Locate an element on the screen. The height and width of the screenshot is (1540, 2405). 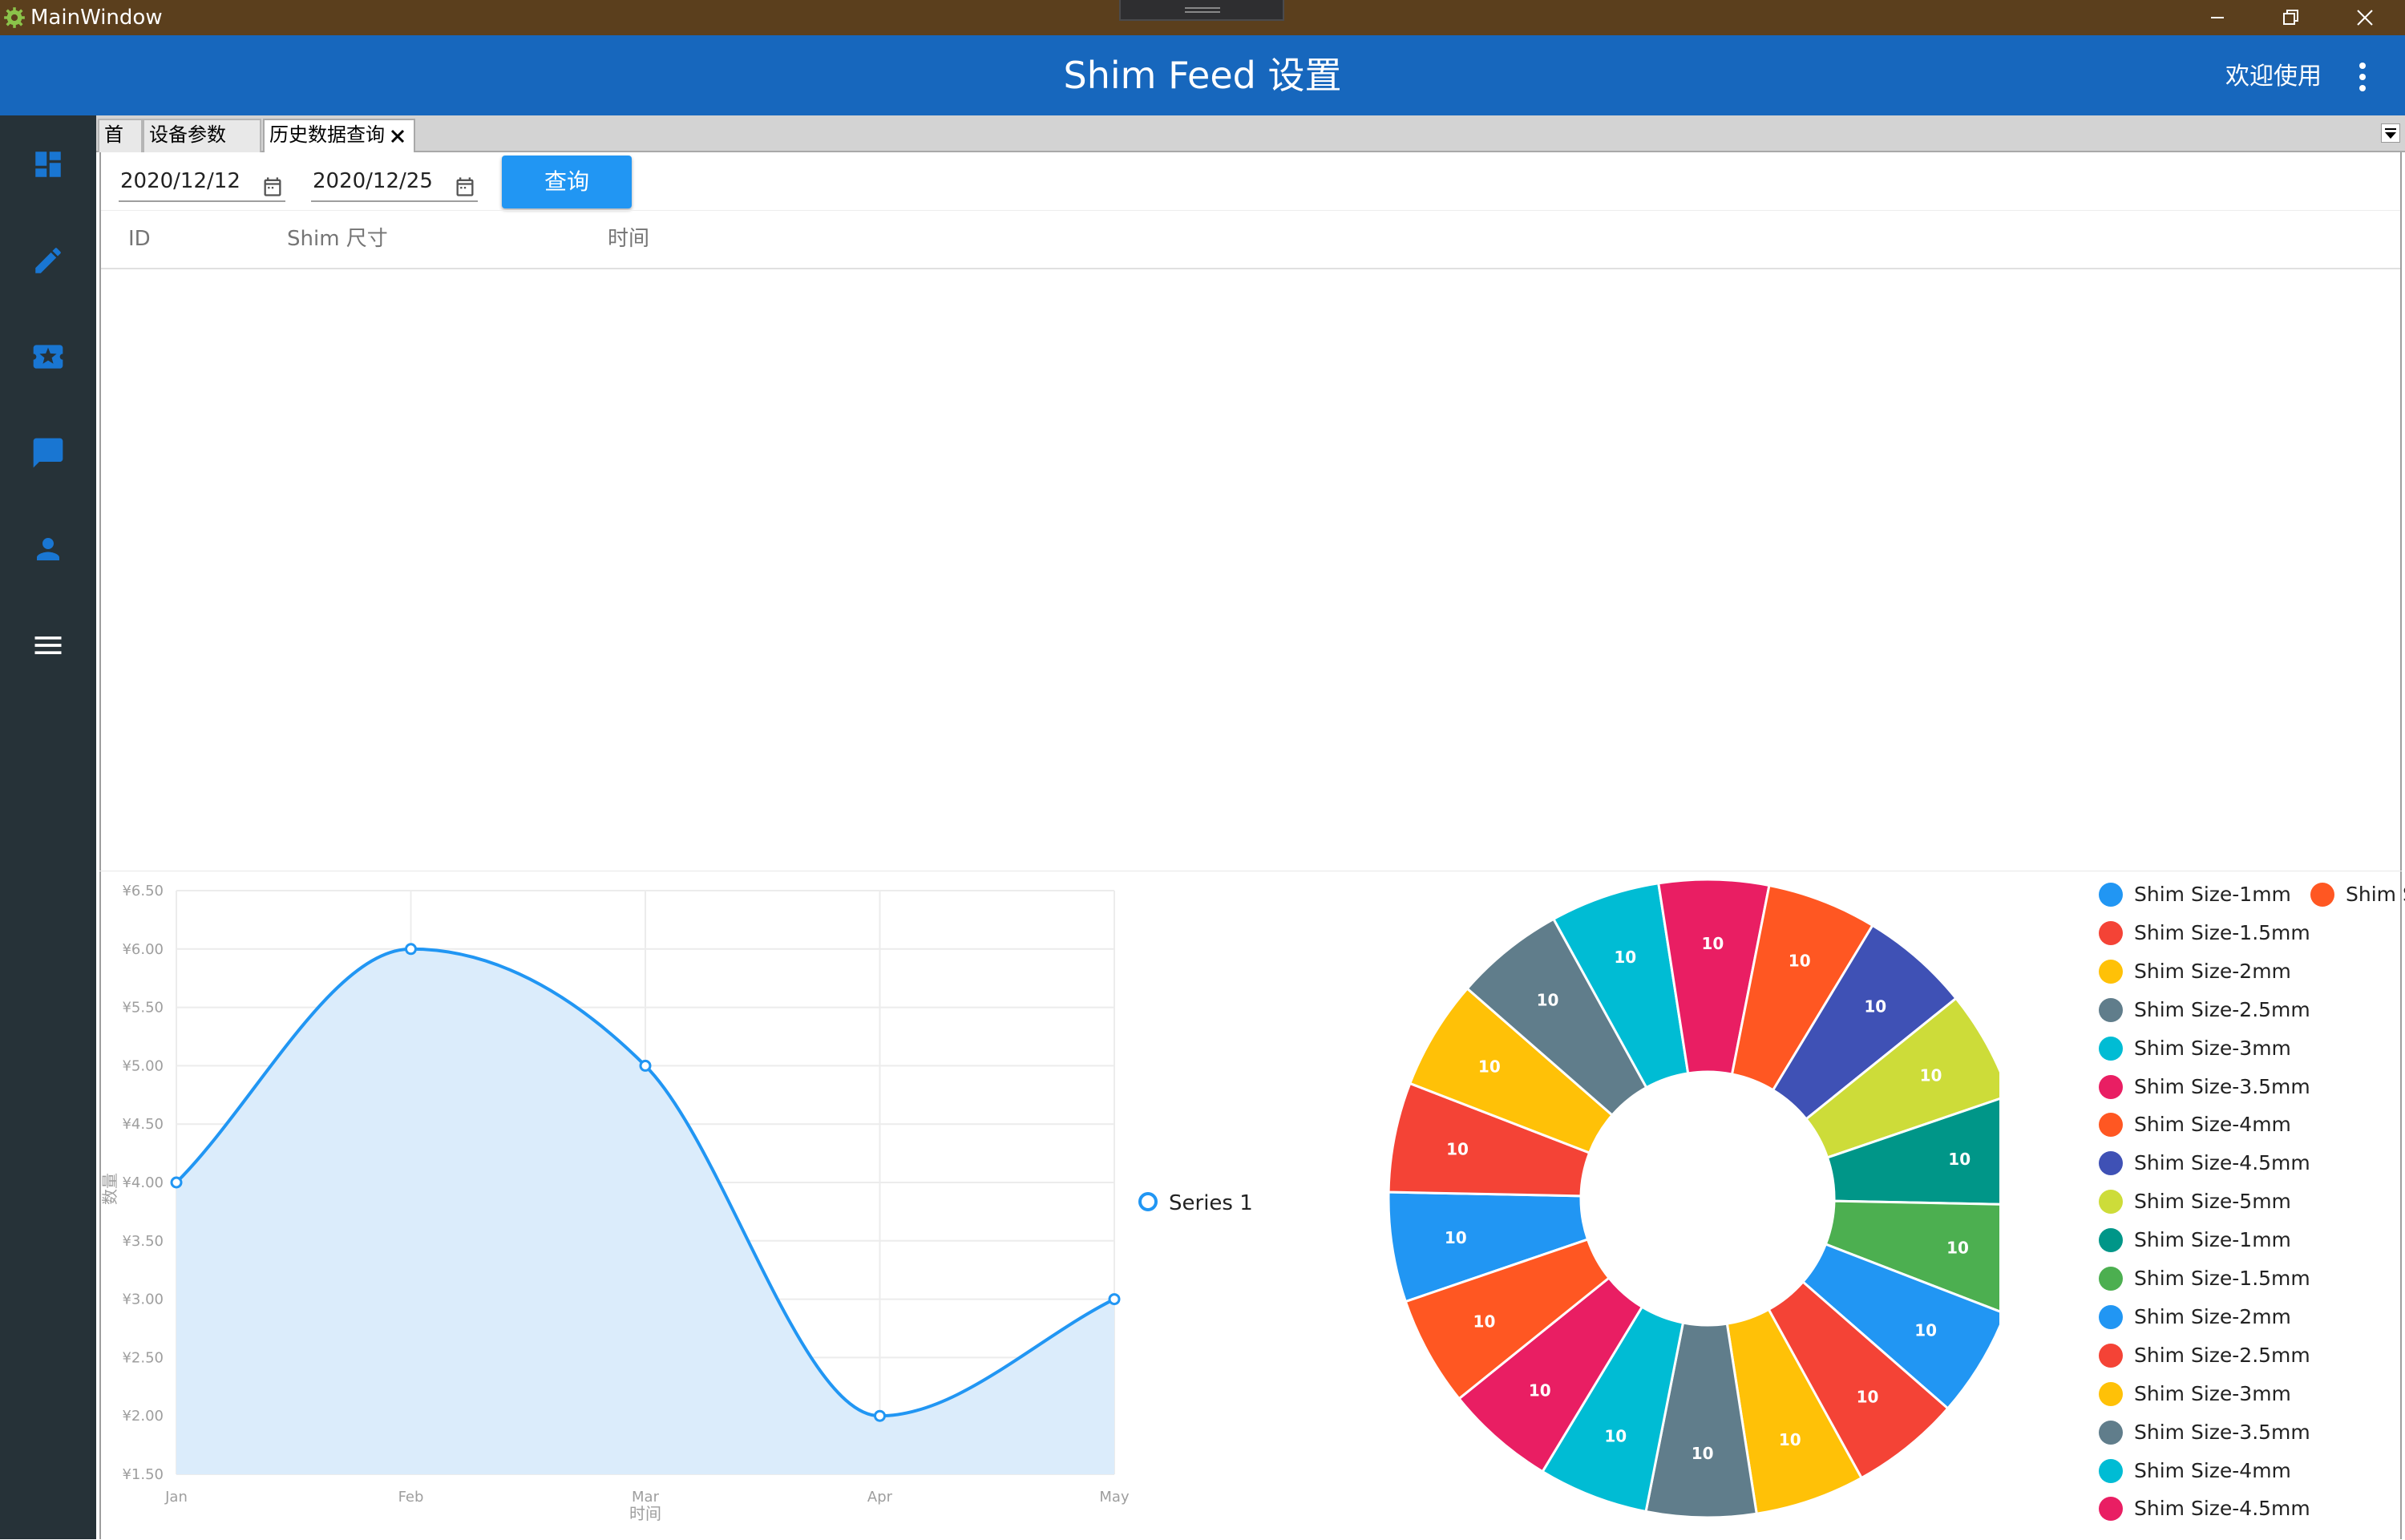
sidebar-item-messages is located at coordinates (48, 453).